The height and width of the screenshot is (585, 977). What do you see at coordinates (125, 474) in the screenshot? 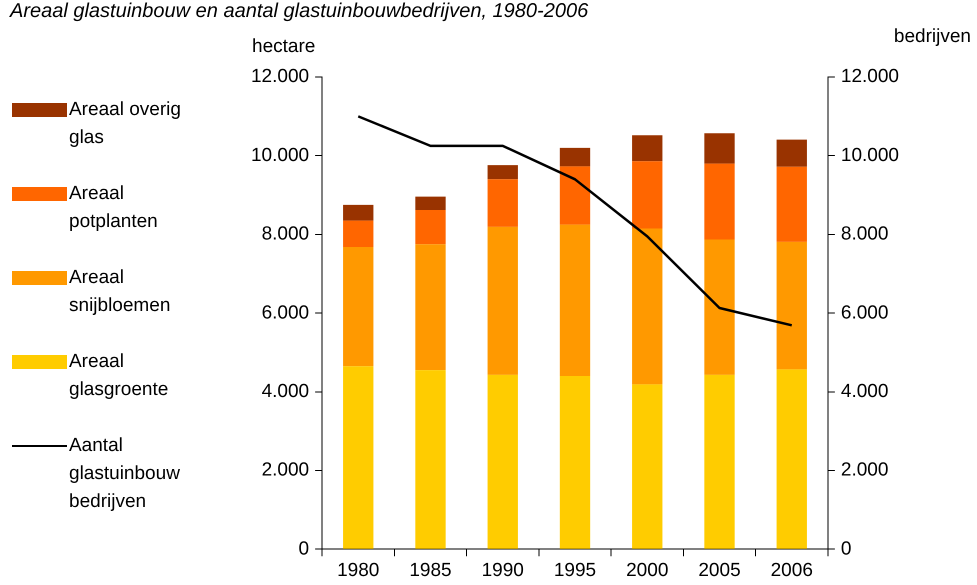
I see `legend-label: Aantal glastuinbouw bedrijven` at bounding box center [125, 474].